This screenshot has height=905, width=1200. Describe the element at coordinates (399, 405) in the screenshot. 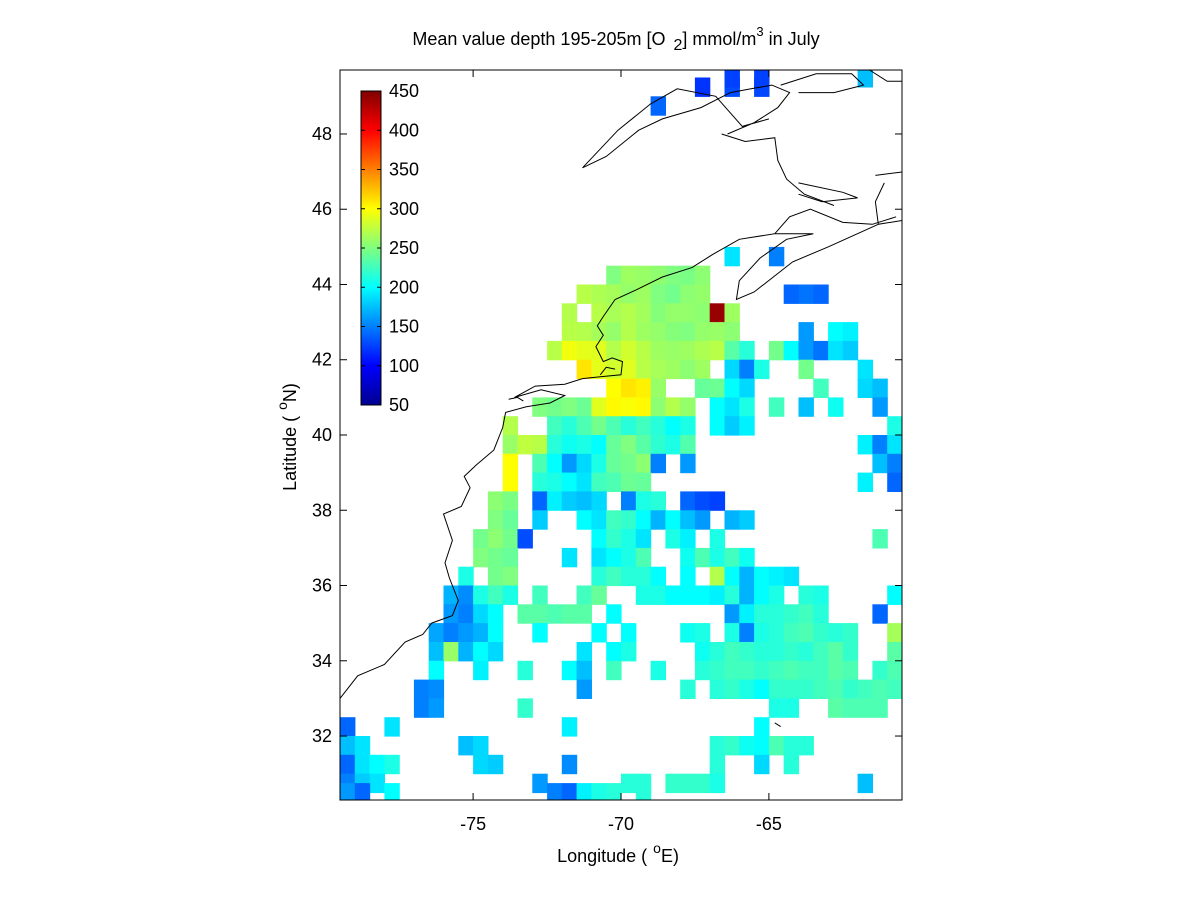

I see `colorbar-tick-label: 50` at that location.